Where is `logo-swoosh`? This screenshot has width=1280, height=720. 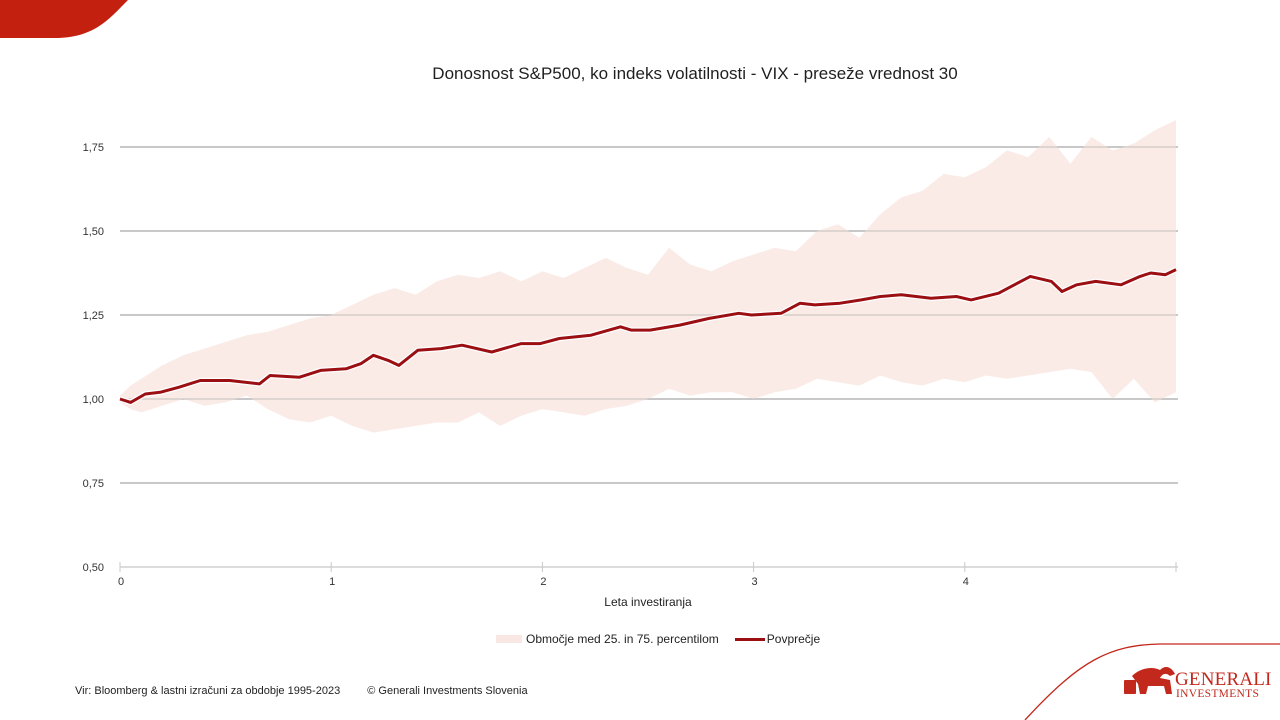
logo-swoosh is located at coordinates (1152, 681).